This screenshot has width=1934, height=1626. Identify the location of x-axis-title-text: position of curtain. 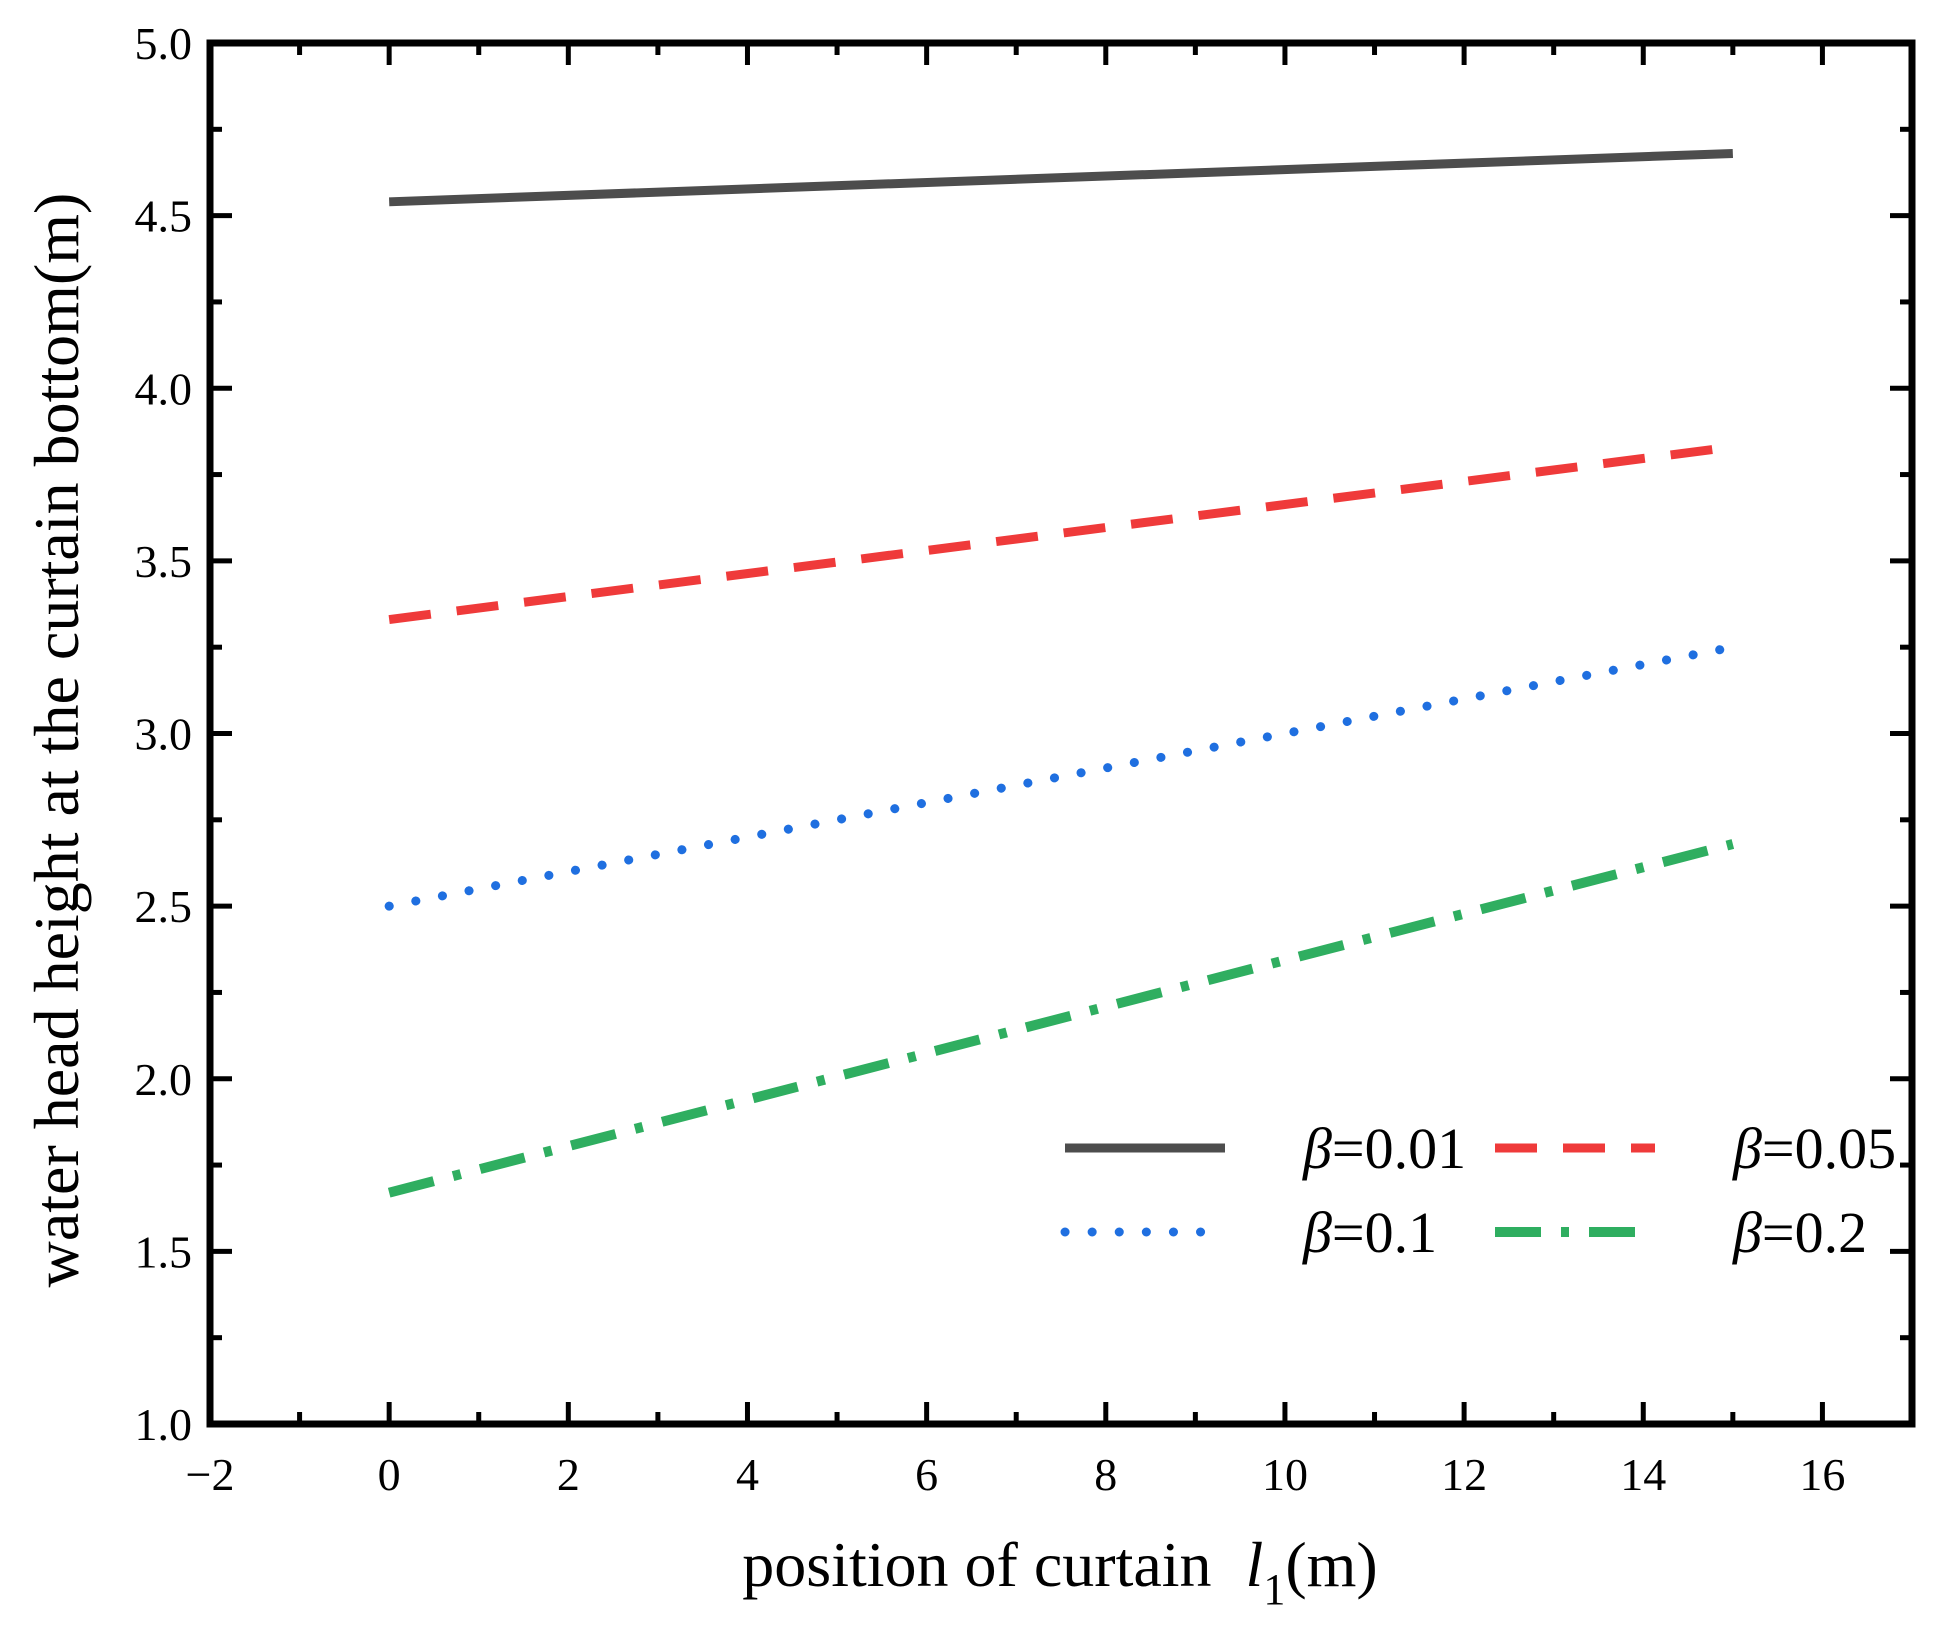
(976, 1564).